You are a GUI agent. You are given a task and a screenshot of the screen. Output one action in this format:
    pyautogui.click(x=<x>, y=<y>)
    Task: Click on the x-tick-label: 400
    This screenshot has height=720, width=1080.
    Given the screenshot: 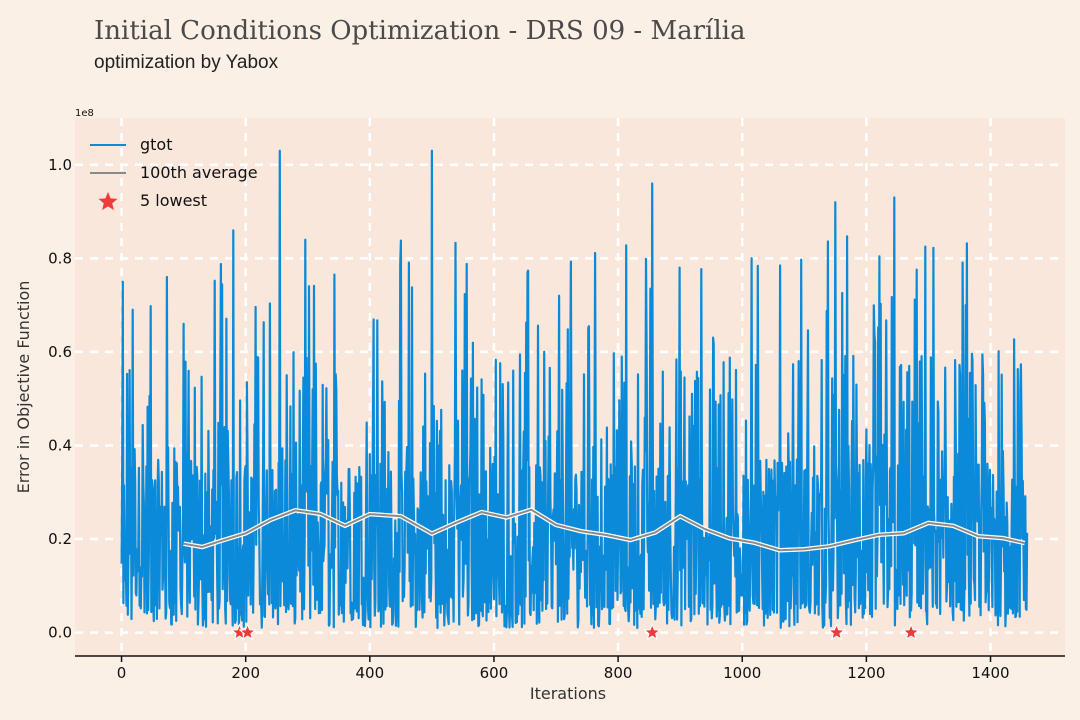 What is the action you would take?
    pyautogui.click(x=370, y=673)
    